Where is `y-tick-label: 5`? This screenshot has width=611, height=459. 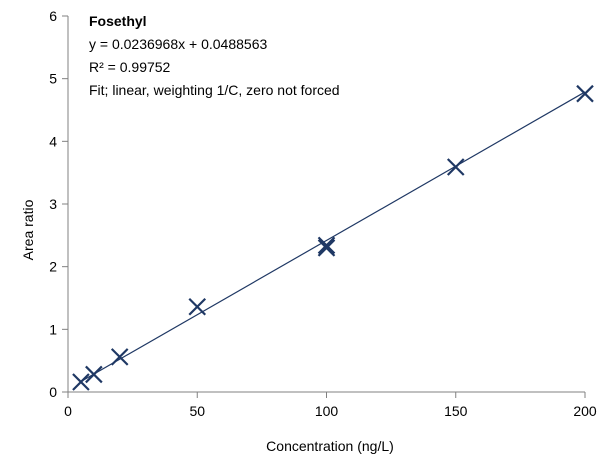
y-tick-label: 5 is located at coordinates (53, 79).